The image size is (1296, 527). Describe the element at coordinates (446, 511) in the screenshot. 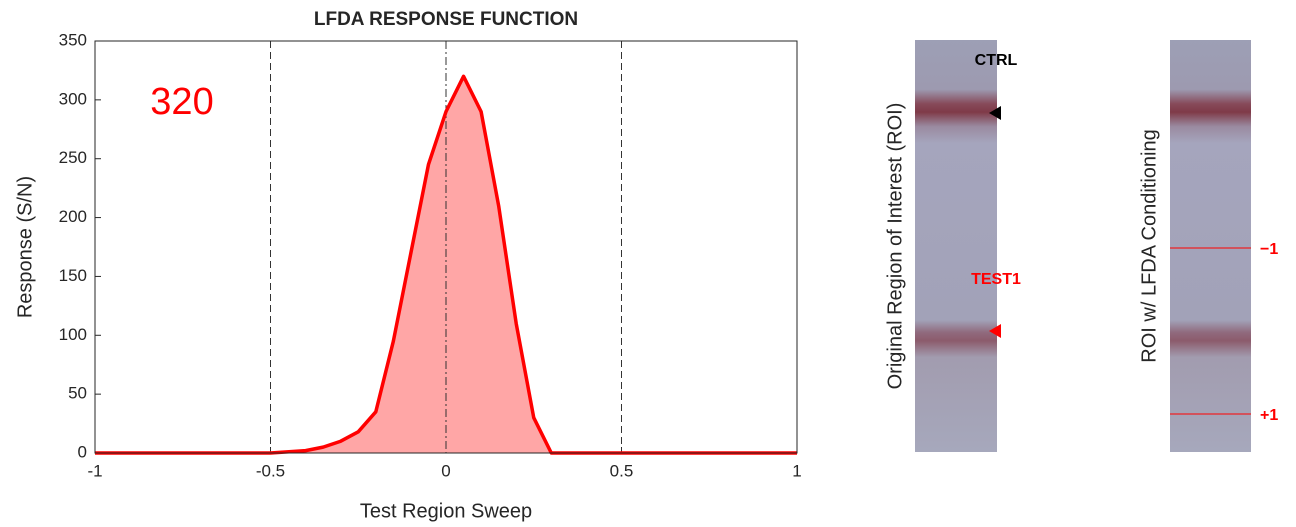

I see `x-axis-label: Test Region Sweep` at that location.